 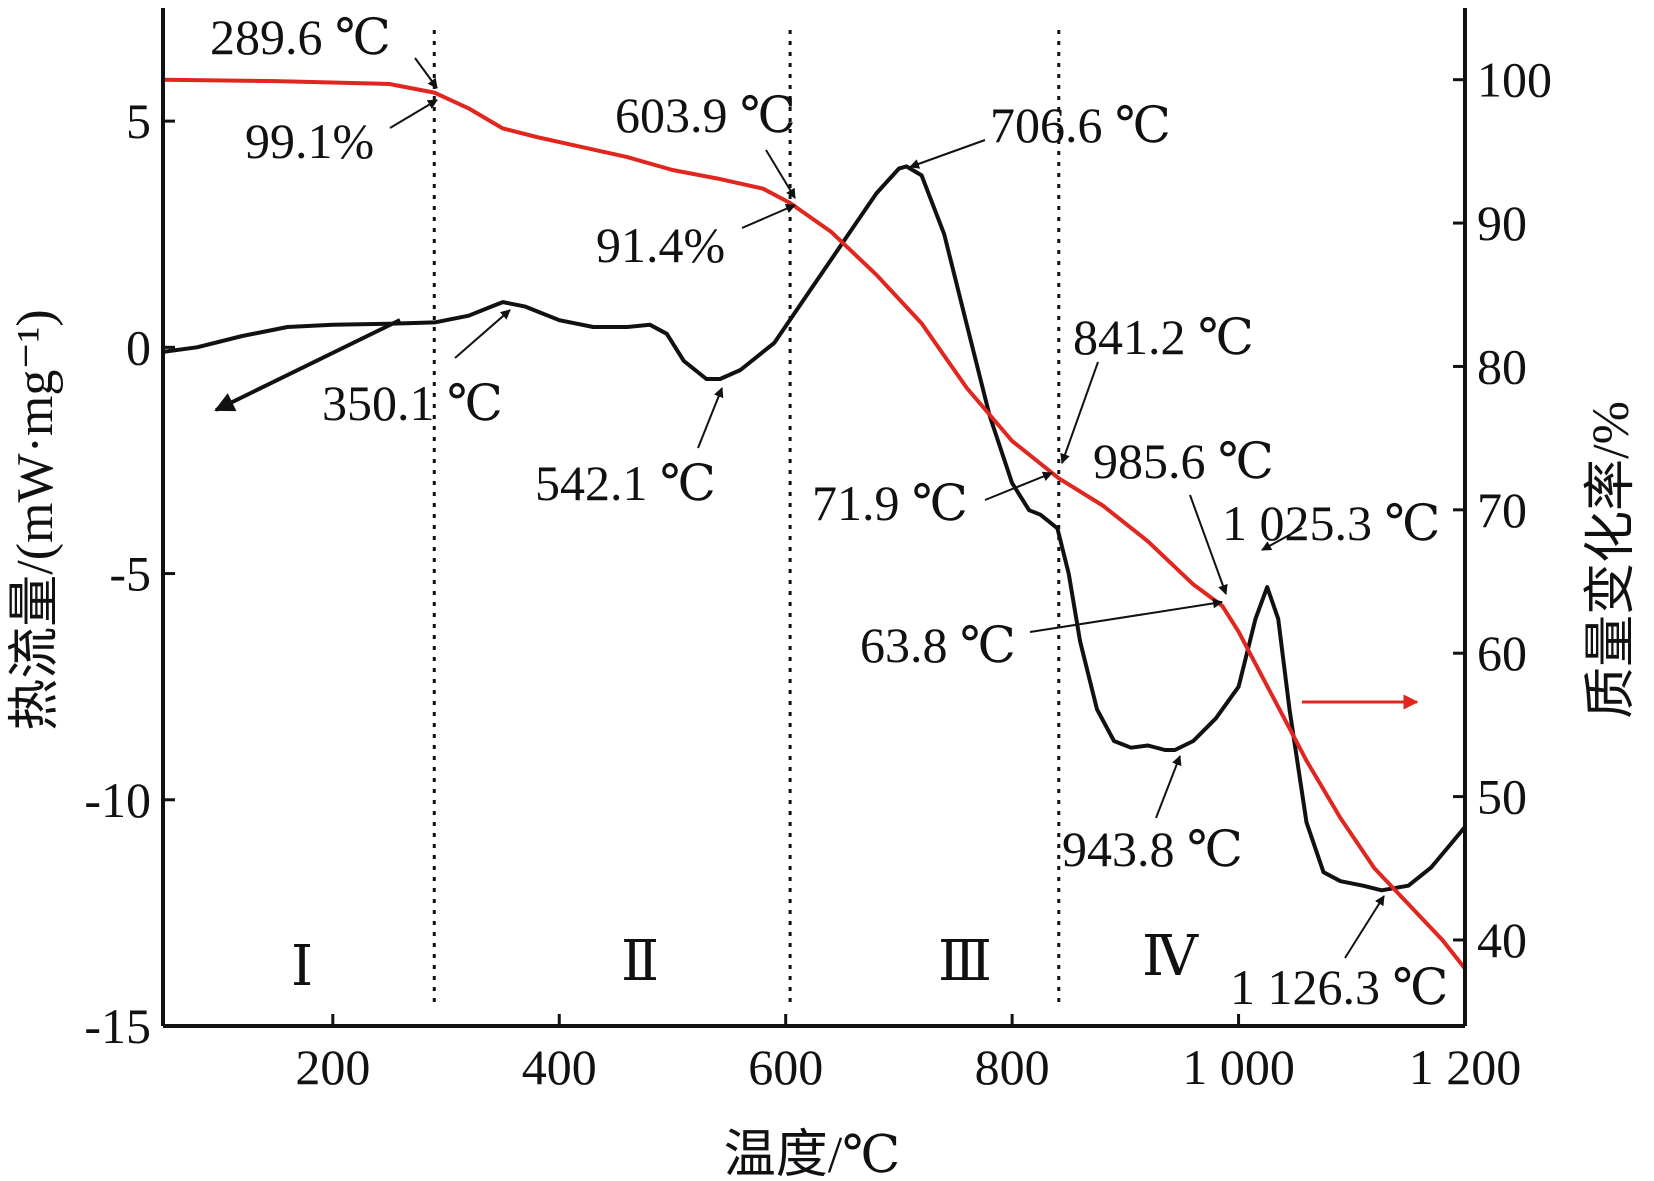 What do you see at coordinates (1611, 560) in the screenshot?
I see `y-right-axis-title: 质量变化率/%` at bounding box center [1611, 560].